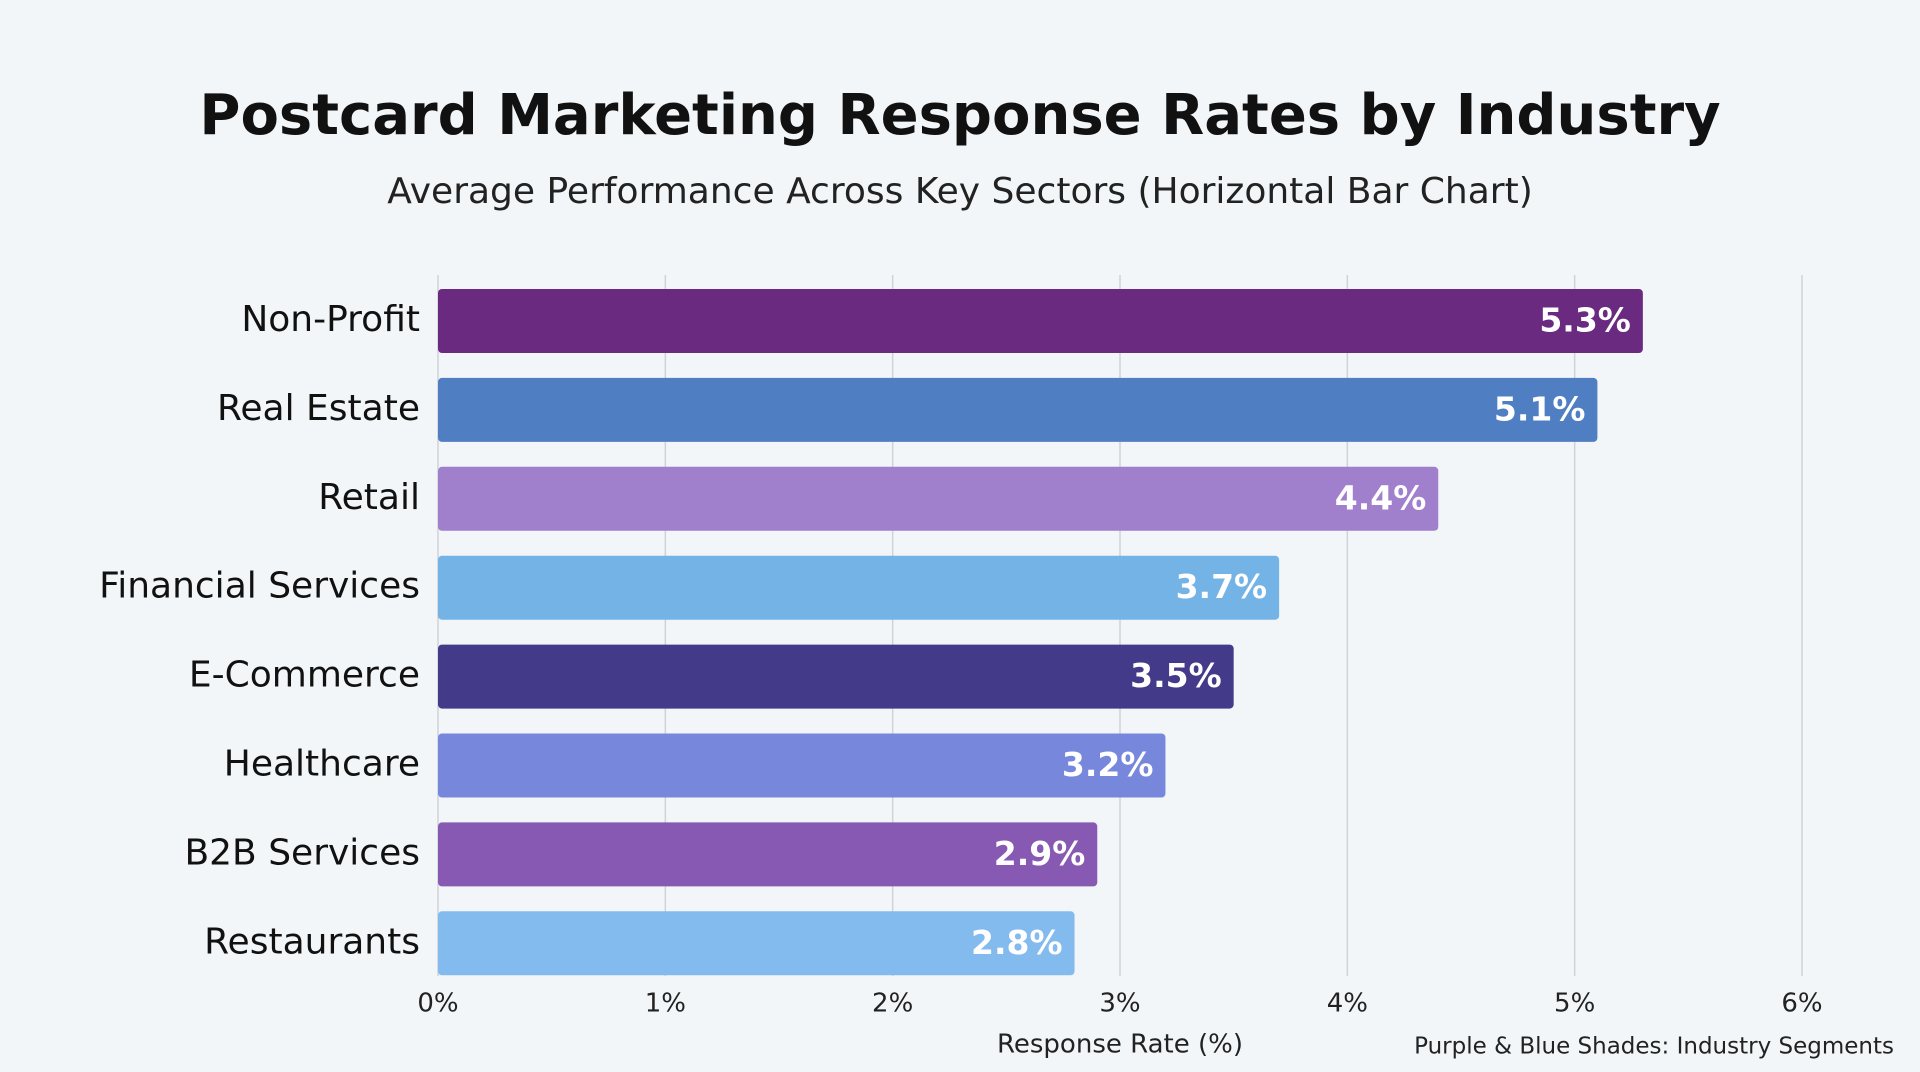 This screenshot has width=1920, height=1072. Describe the element at coordinates (1540, 408) in the screenshot. I see `value-label: 5.1%` at that location.